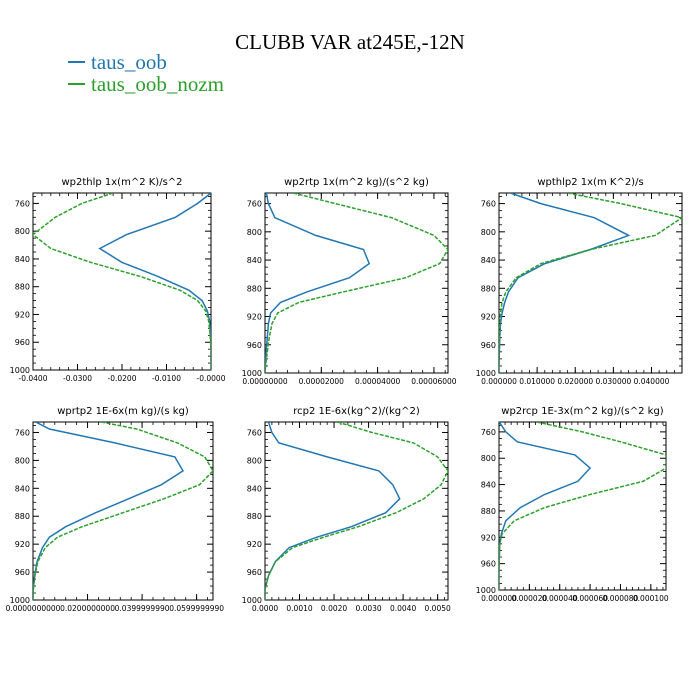  Describe the element at coordinates (87, 608) in the screenshot. I see `x-tick-label: 0.0200000000` at that location.